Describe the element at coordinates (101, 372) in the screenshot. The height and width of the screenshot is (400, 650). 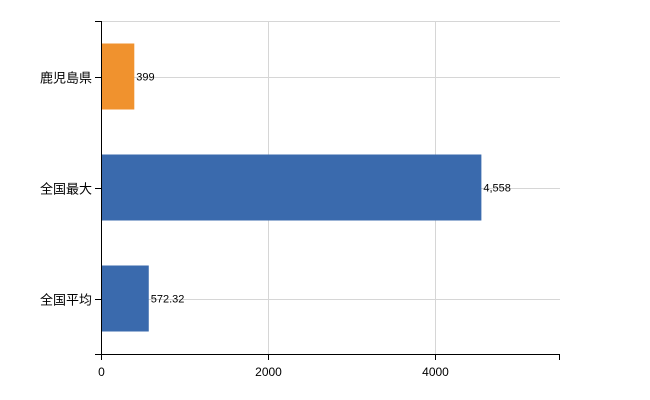
I see `x-tick-label-0: 0` at that location.